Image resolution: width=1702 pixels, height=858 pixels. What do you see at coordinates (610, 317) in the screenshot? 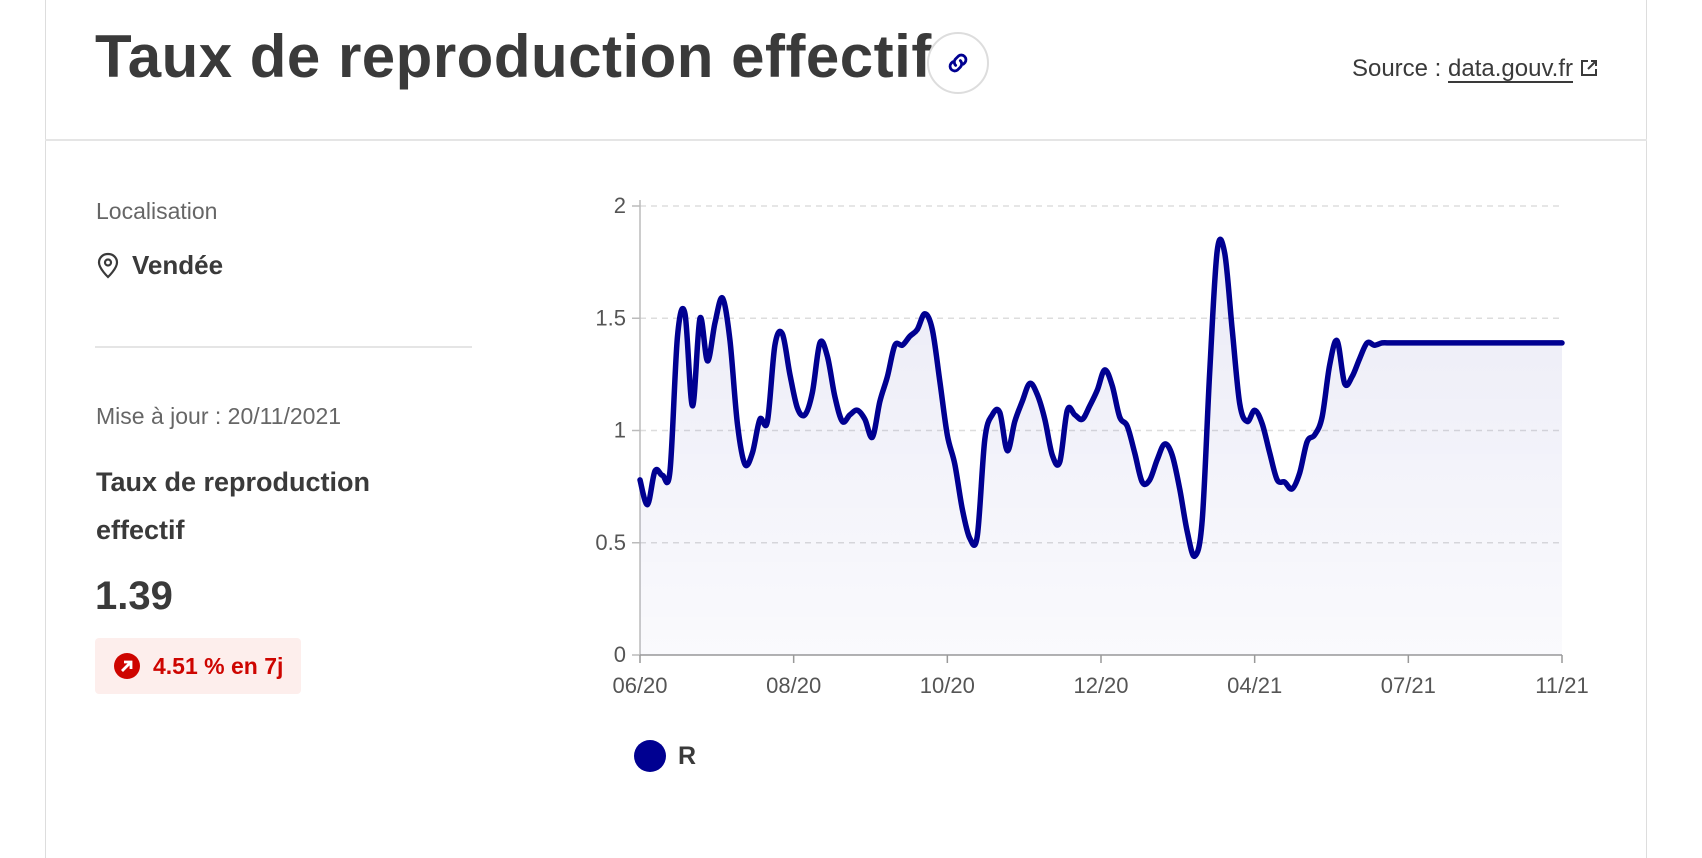
I see `y-tick-label: 1.5` at bounding box center [610, 317].